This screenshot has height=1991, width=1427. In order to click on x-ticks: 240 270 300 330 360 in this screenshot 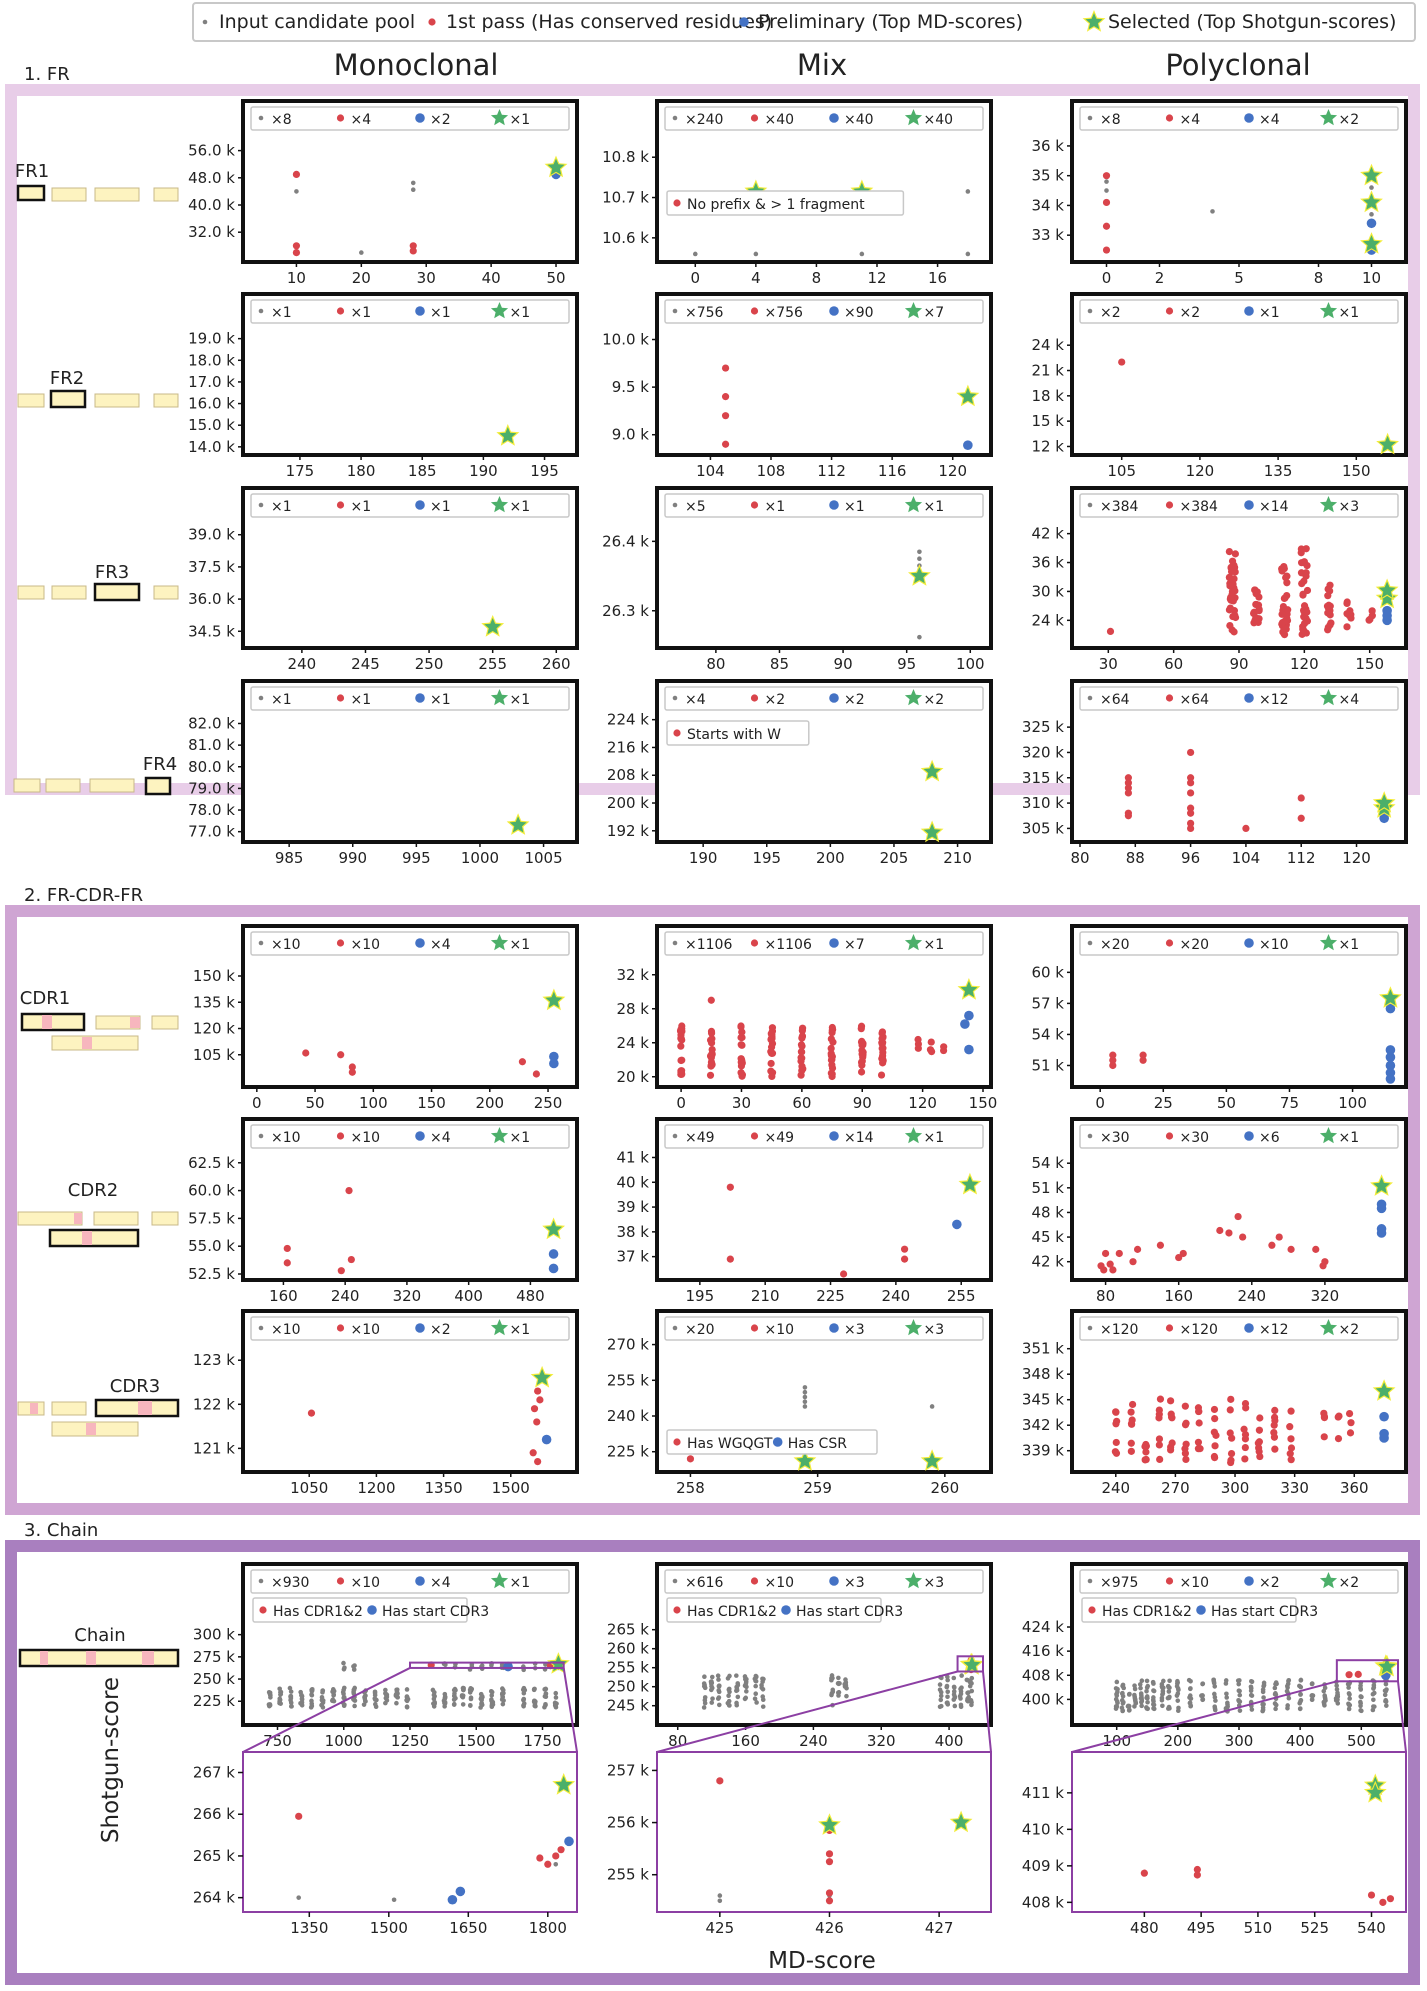, I will do `click(1235, 1484)`.